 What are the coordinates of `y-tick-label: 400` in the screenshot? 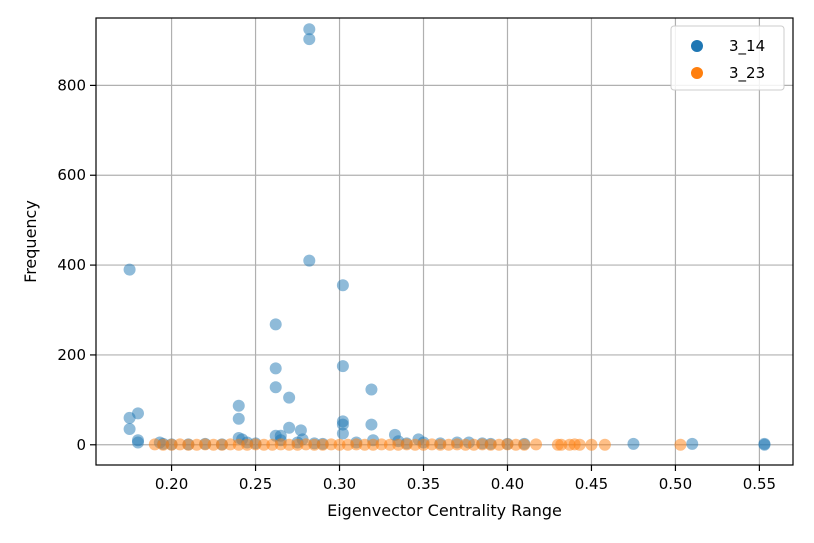 It's located at (71, 265).